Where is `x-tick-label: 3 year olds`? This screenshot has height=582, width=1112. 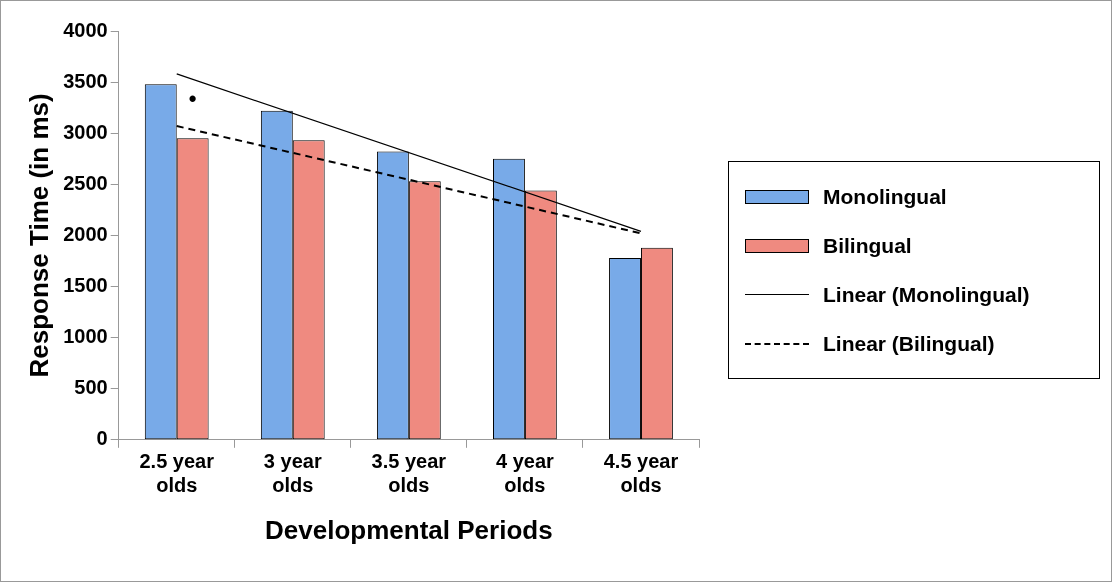
x-tick-label: 3 year olds is located at coordinates (292, 473).